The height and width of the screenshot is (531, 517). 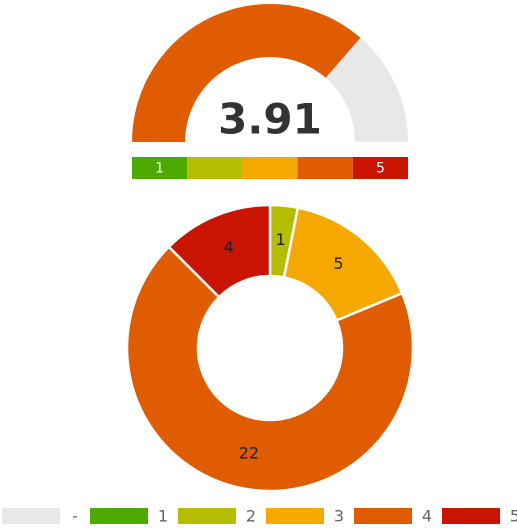 I want to click on gauge-value-arc, so click(x=246, y=72).